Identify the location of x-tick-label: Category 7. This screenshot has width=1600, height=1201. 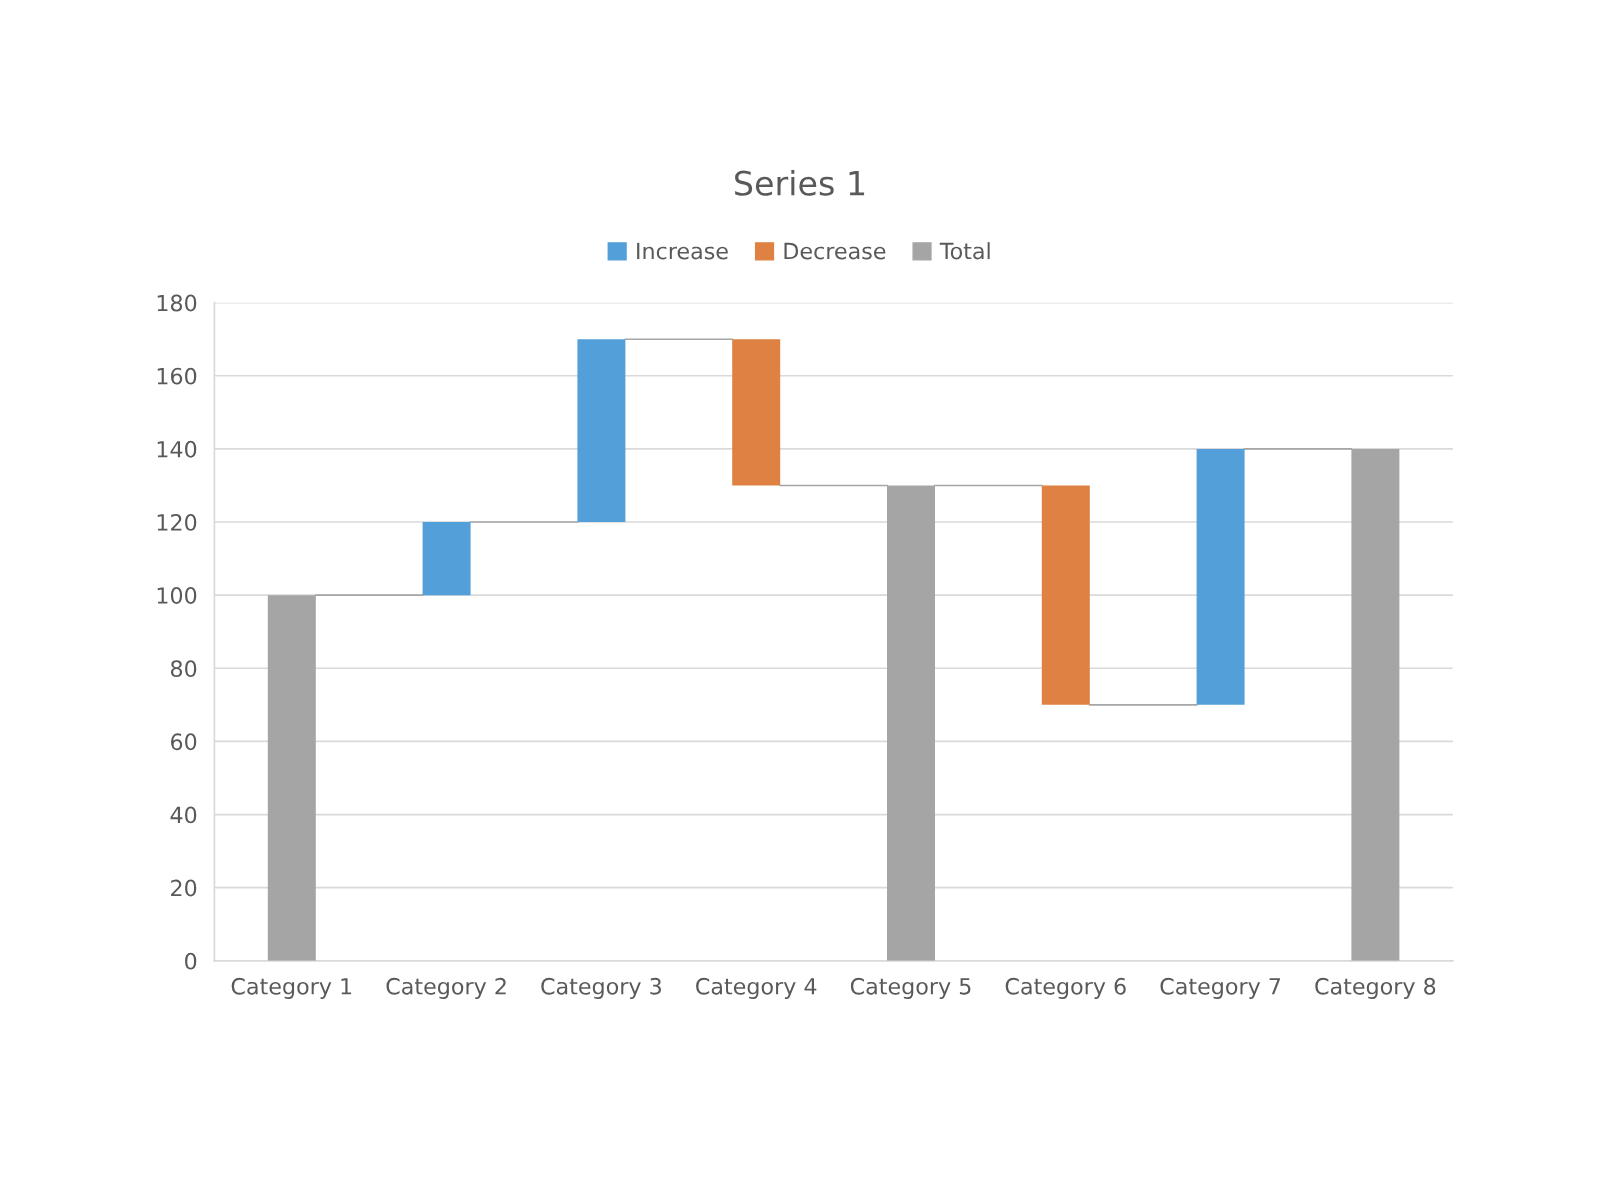
(1220, 988).